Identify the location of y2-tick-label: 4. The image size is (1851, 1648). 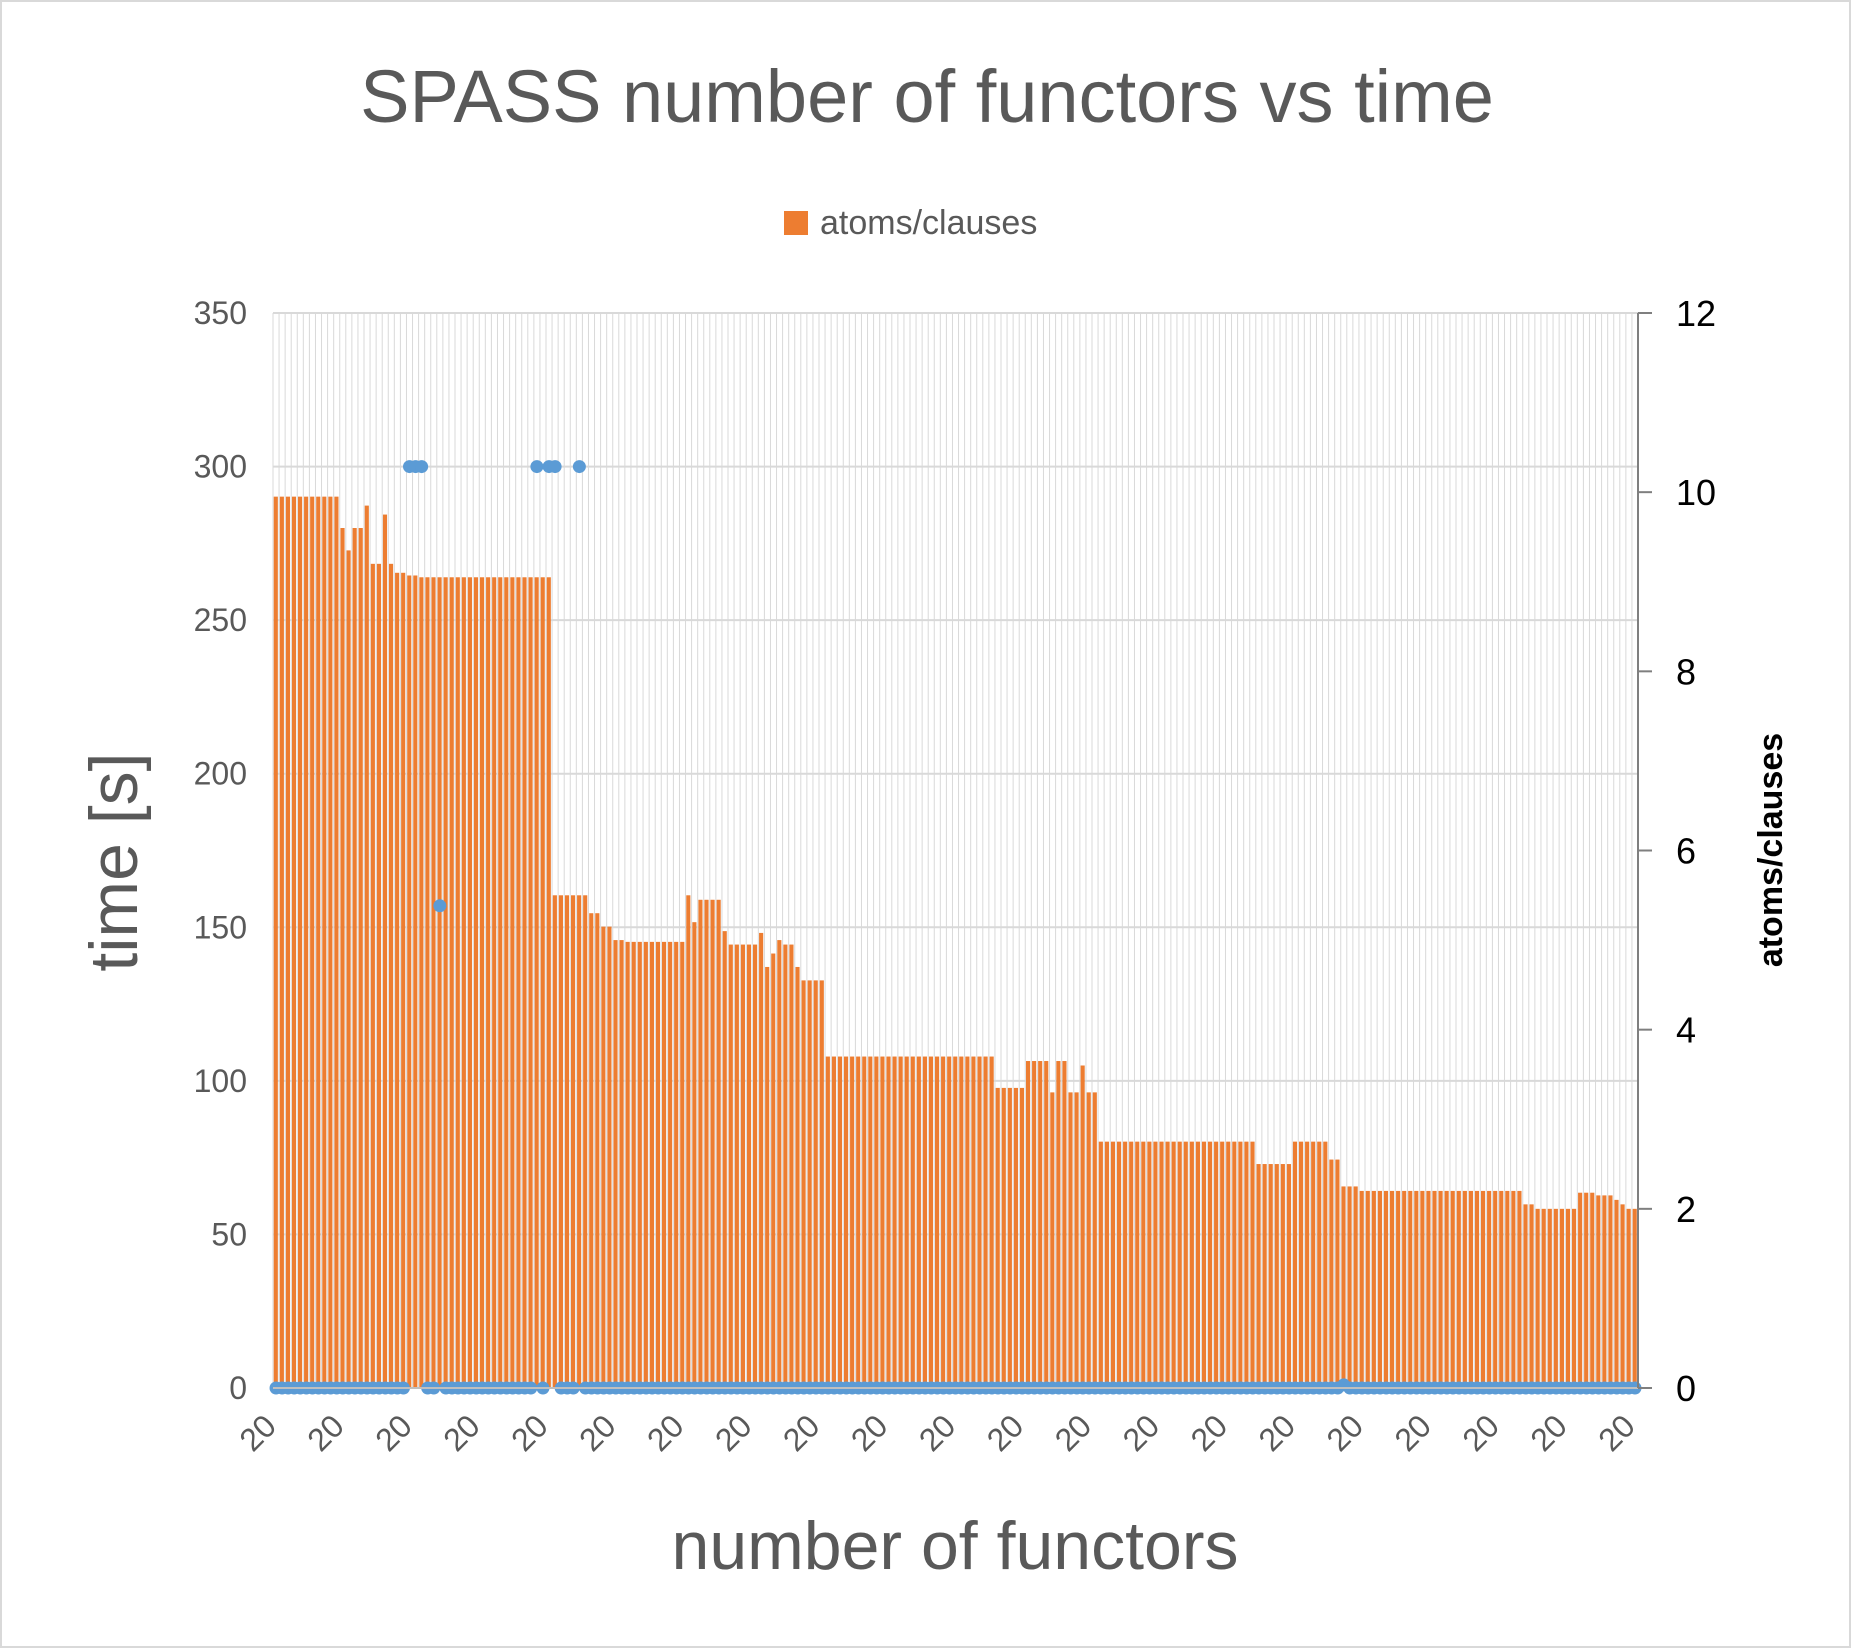
(1686, 1030).